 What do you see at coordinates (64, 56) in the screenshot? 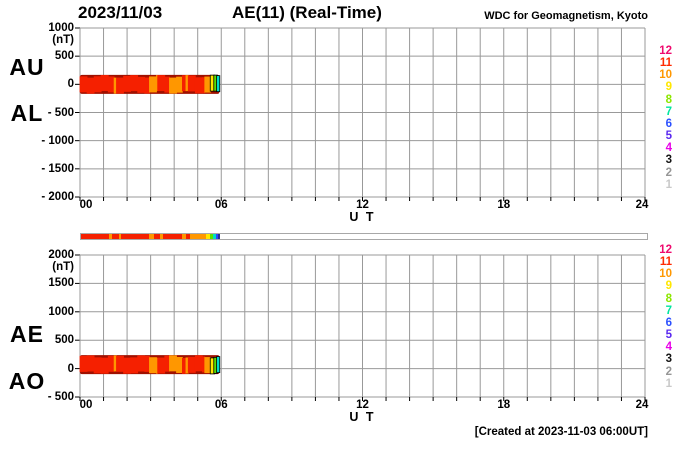
I see `au-al-y-tick-label: 500` at bounding box center [64, 56].